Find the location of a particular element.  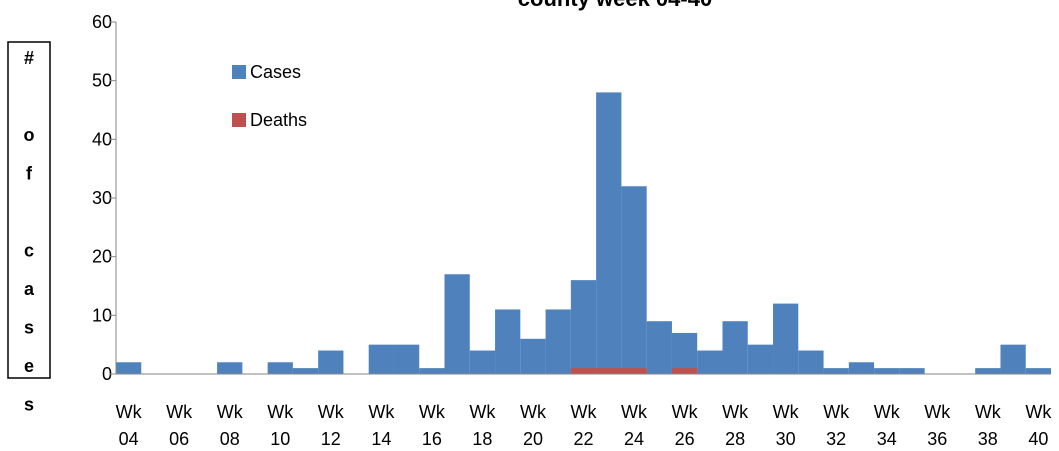

x-tick-label: Wk 36 is located at coordinates (937, 425).